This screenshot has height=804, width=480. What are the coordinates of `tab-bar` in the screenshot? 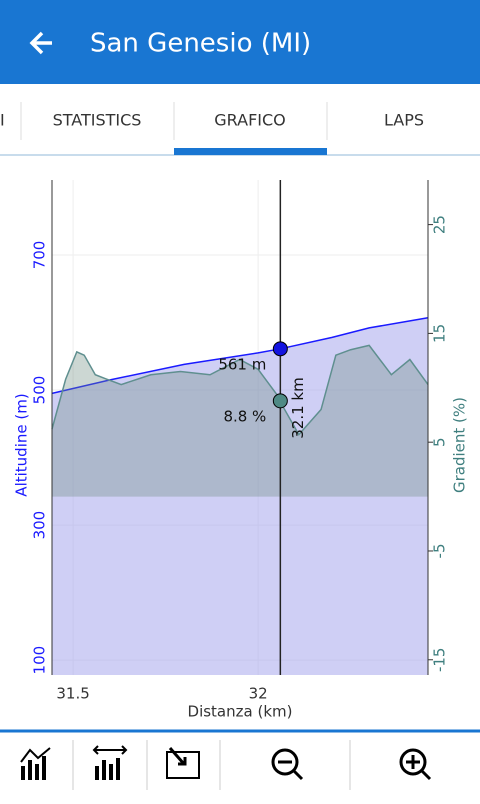 It's located at (240, 127).